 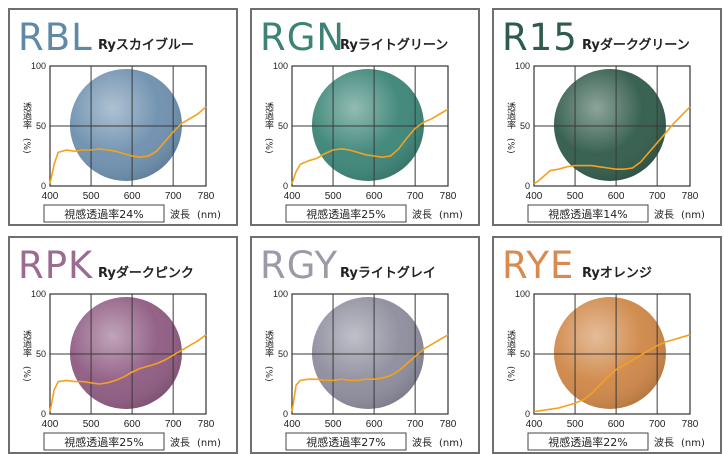 I want to click on lens-code: RGN, so click(x=303, y=37).